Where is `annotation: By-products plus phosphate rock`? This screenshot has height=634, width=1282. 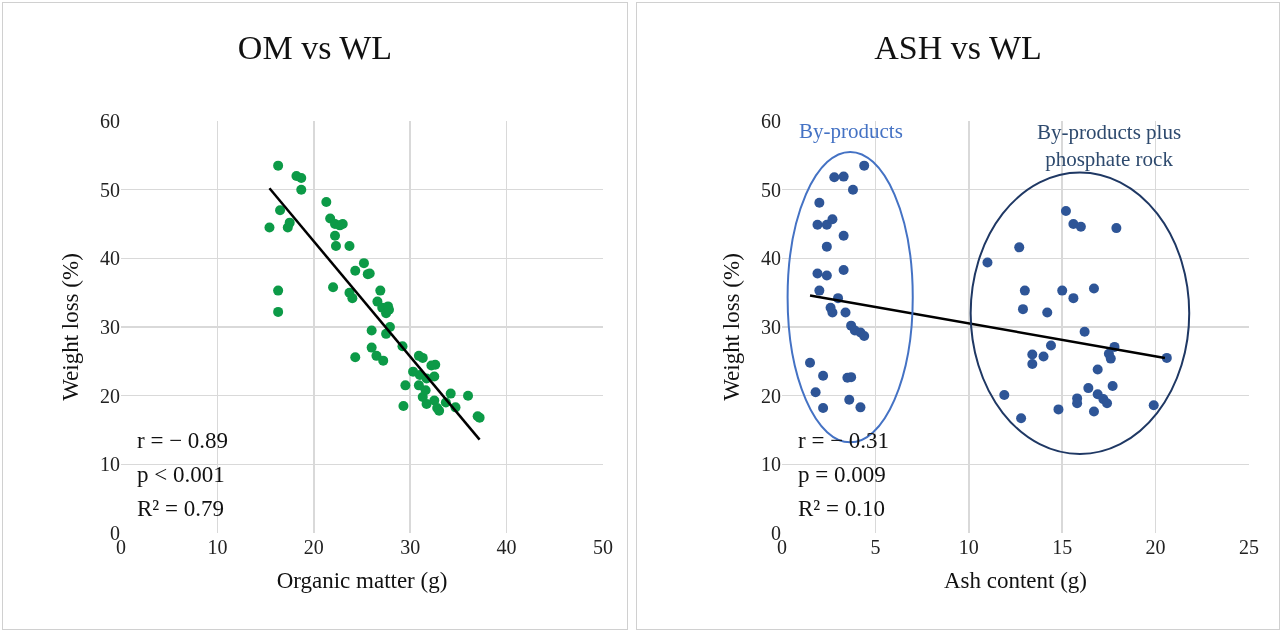 annotation: By-products plus phosphate rock is located at coordinates (1109, 146).